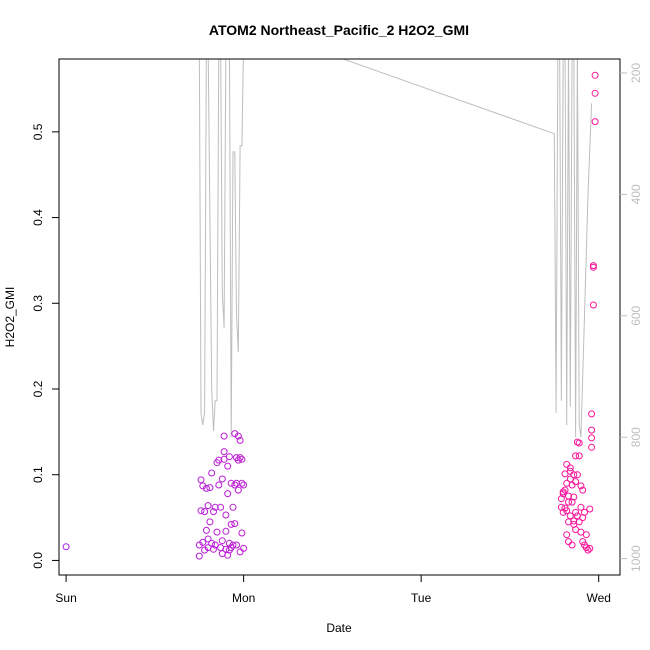  I want to click on x-axis-label: Date, so click(339, 628).